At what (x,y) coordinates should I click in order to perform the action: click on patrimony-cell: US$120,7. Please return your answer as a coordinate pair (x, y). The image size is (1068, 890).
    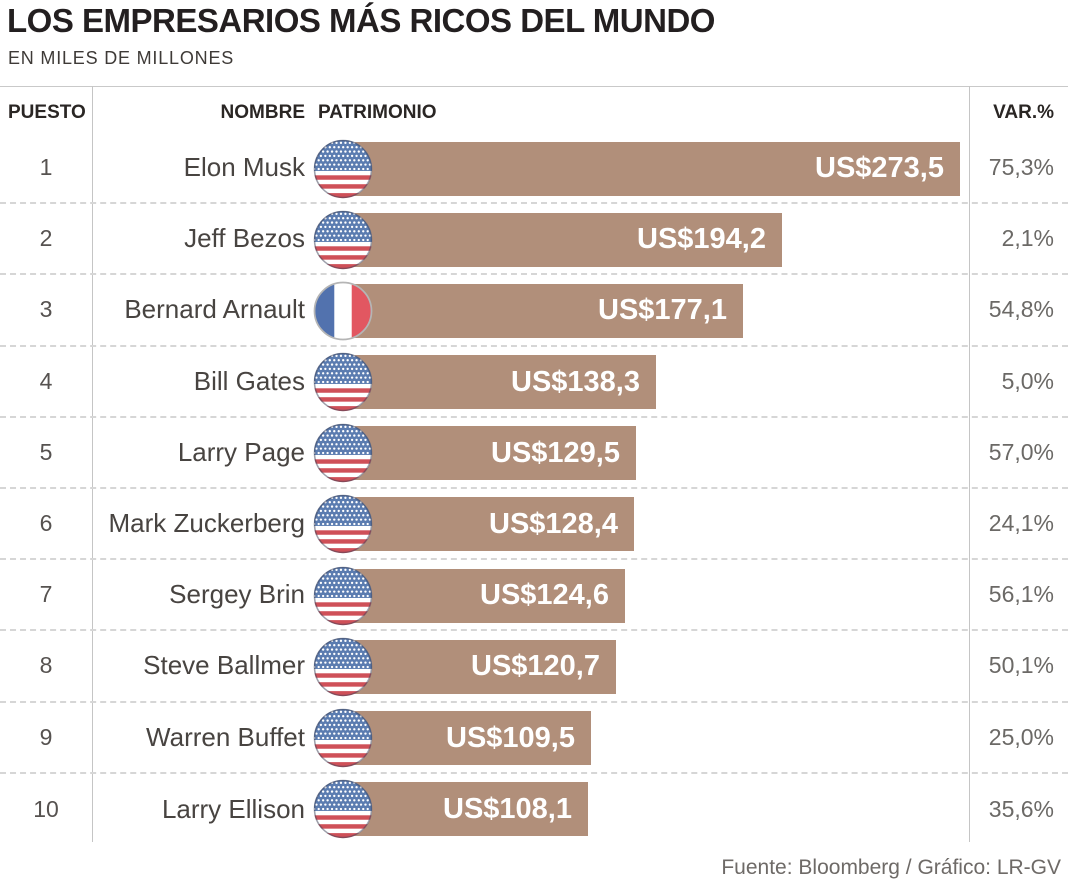
    Looking at the image, I should click on (642, 665).